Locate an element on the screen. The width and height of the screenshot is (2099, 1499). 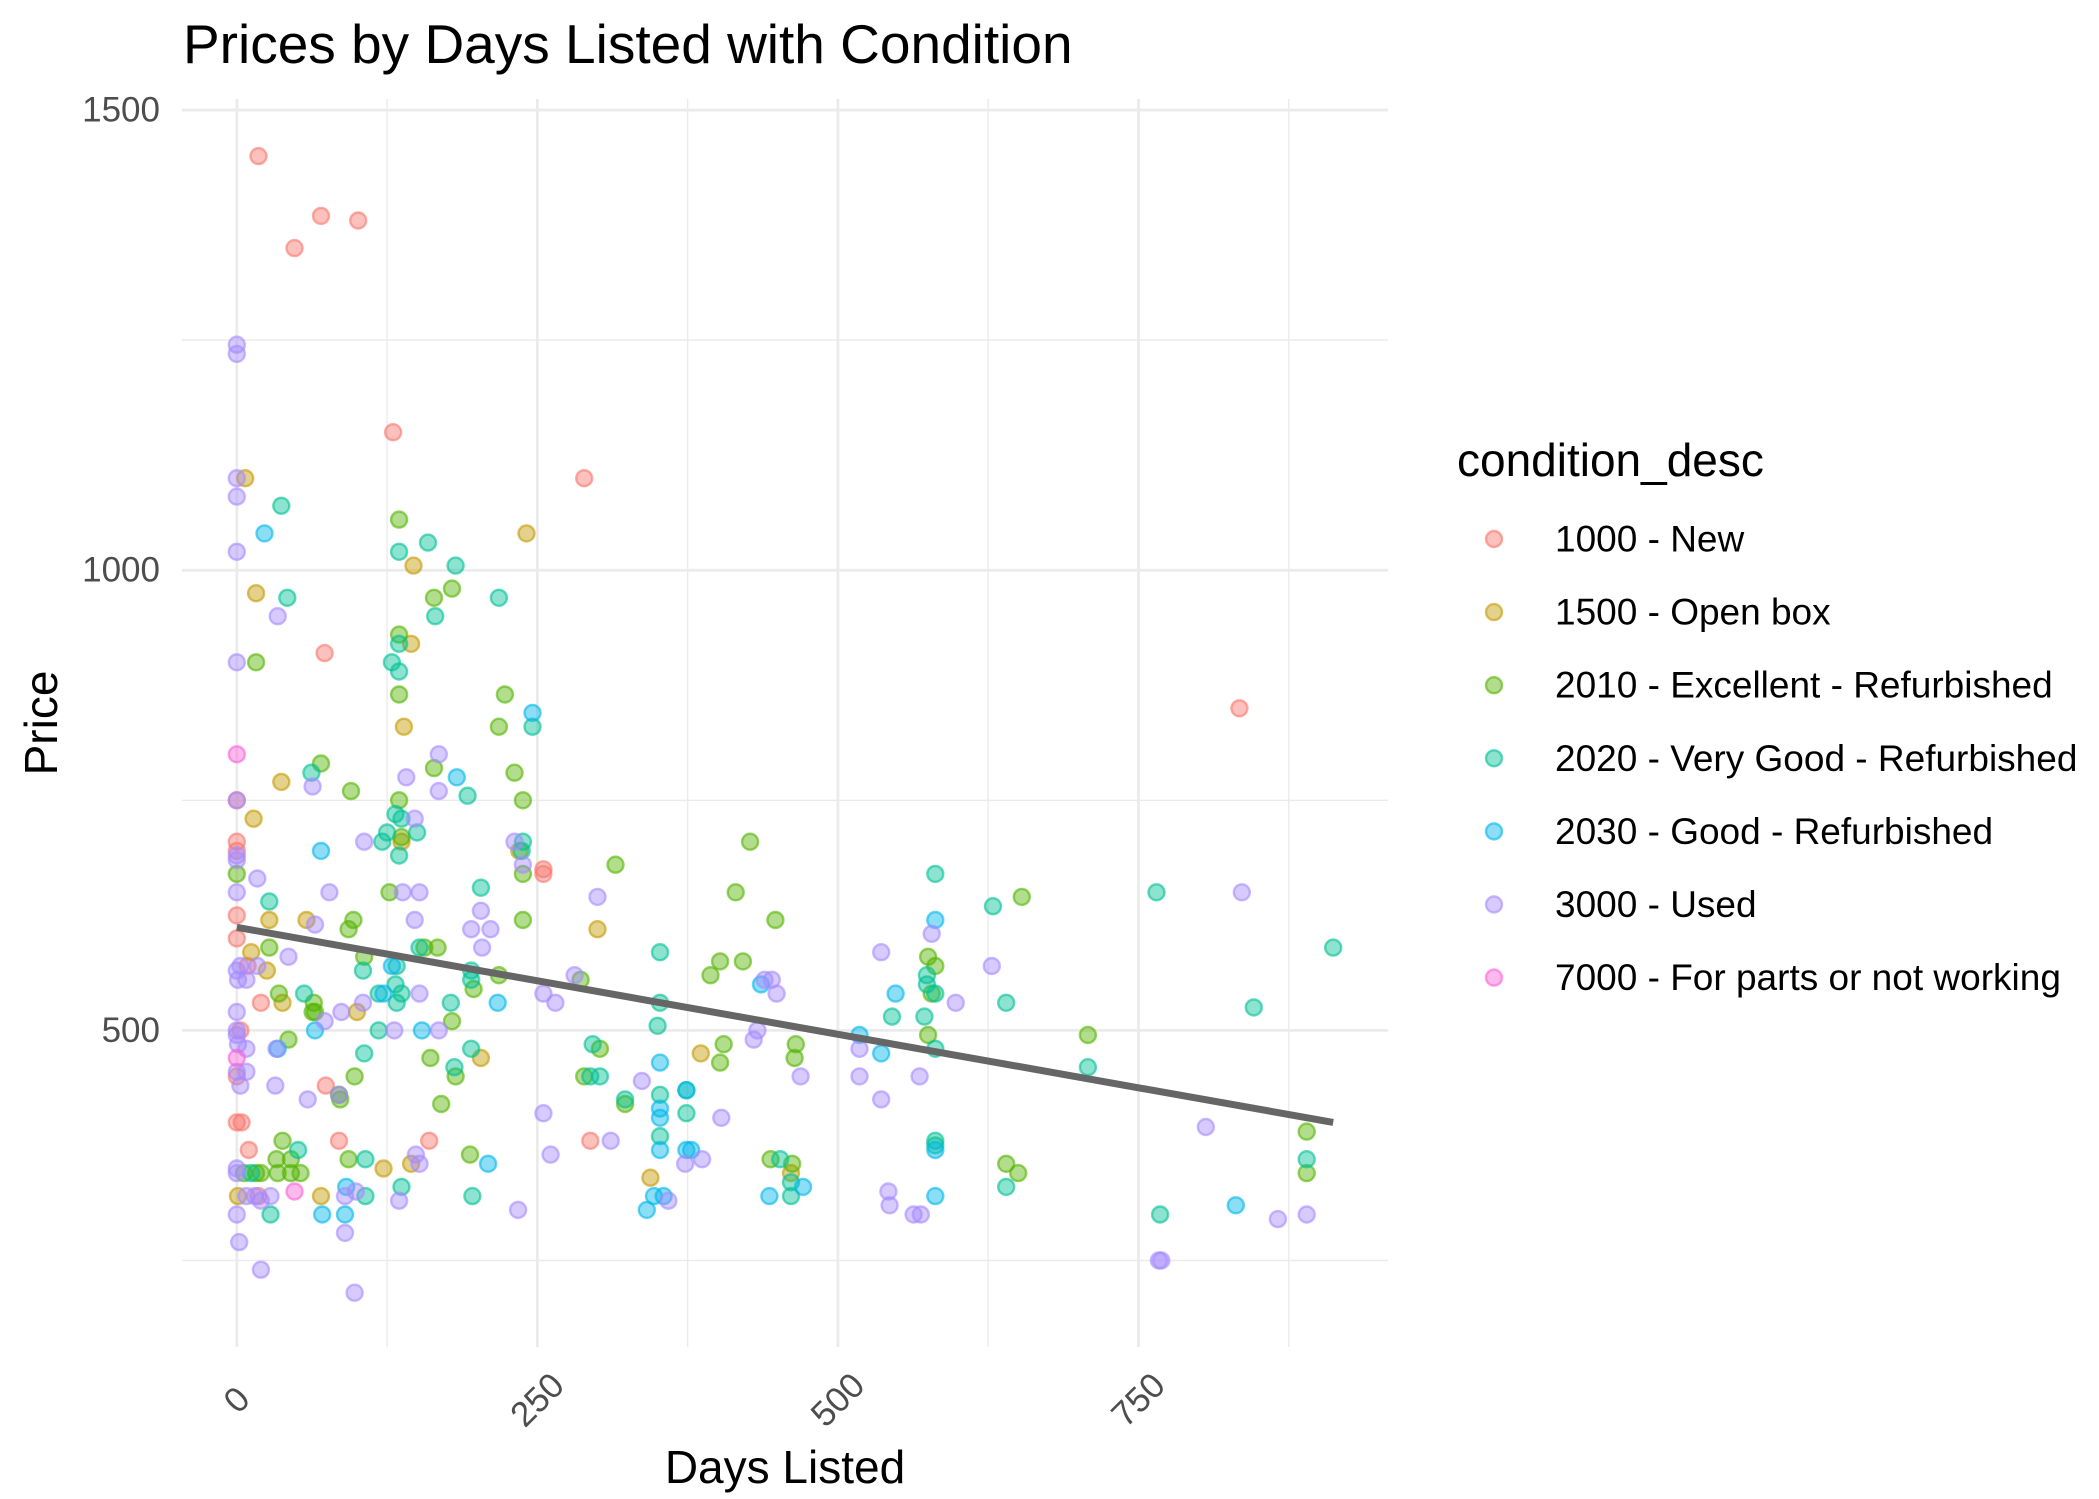
legend-label: 2020 - Very Good - Refurbished is located at coordinates (1816, 758).